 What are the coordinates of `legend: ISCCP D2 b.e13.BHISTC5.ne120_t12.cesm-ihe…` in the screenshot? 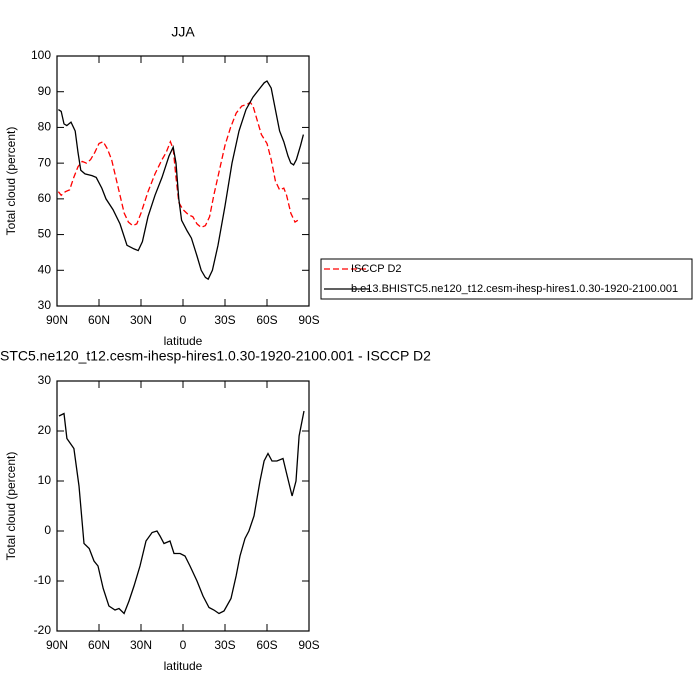 It's located at (506, 279).